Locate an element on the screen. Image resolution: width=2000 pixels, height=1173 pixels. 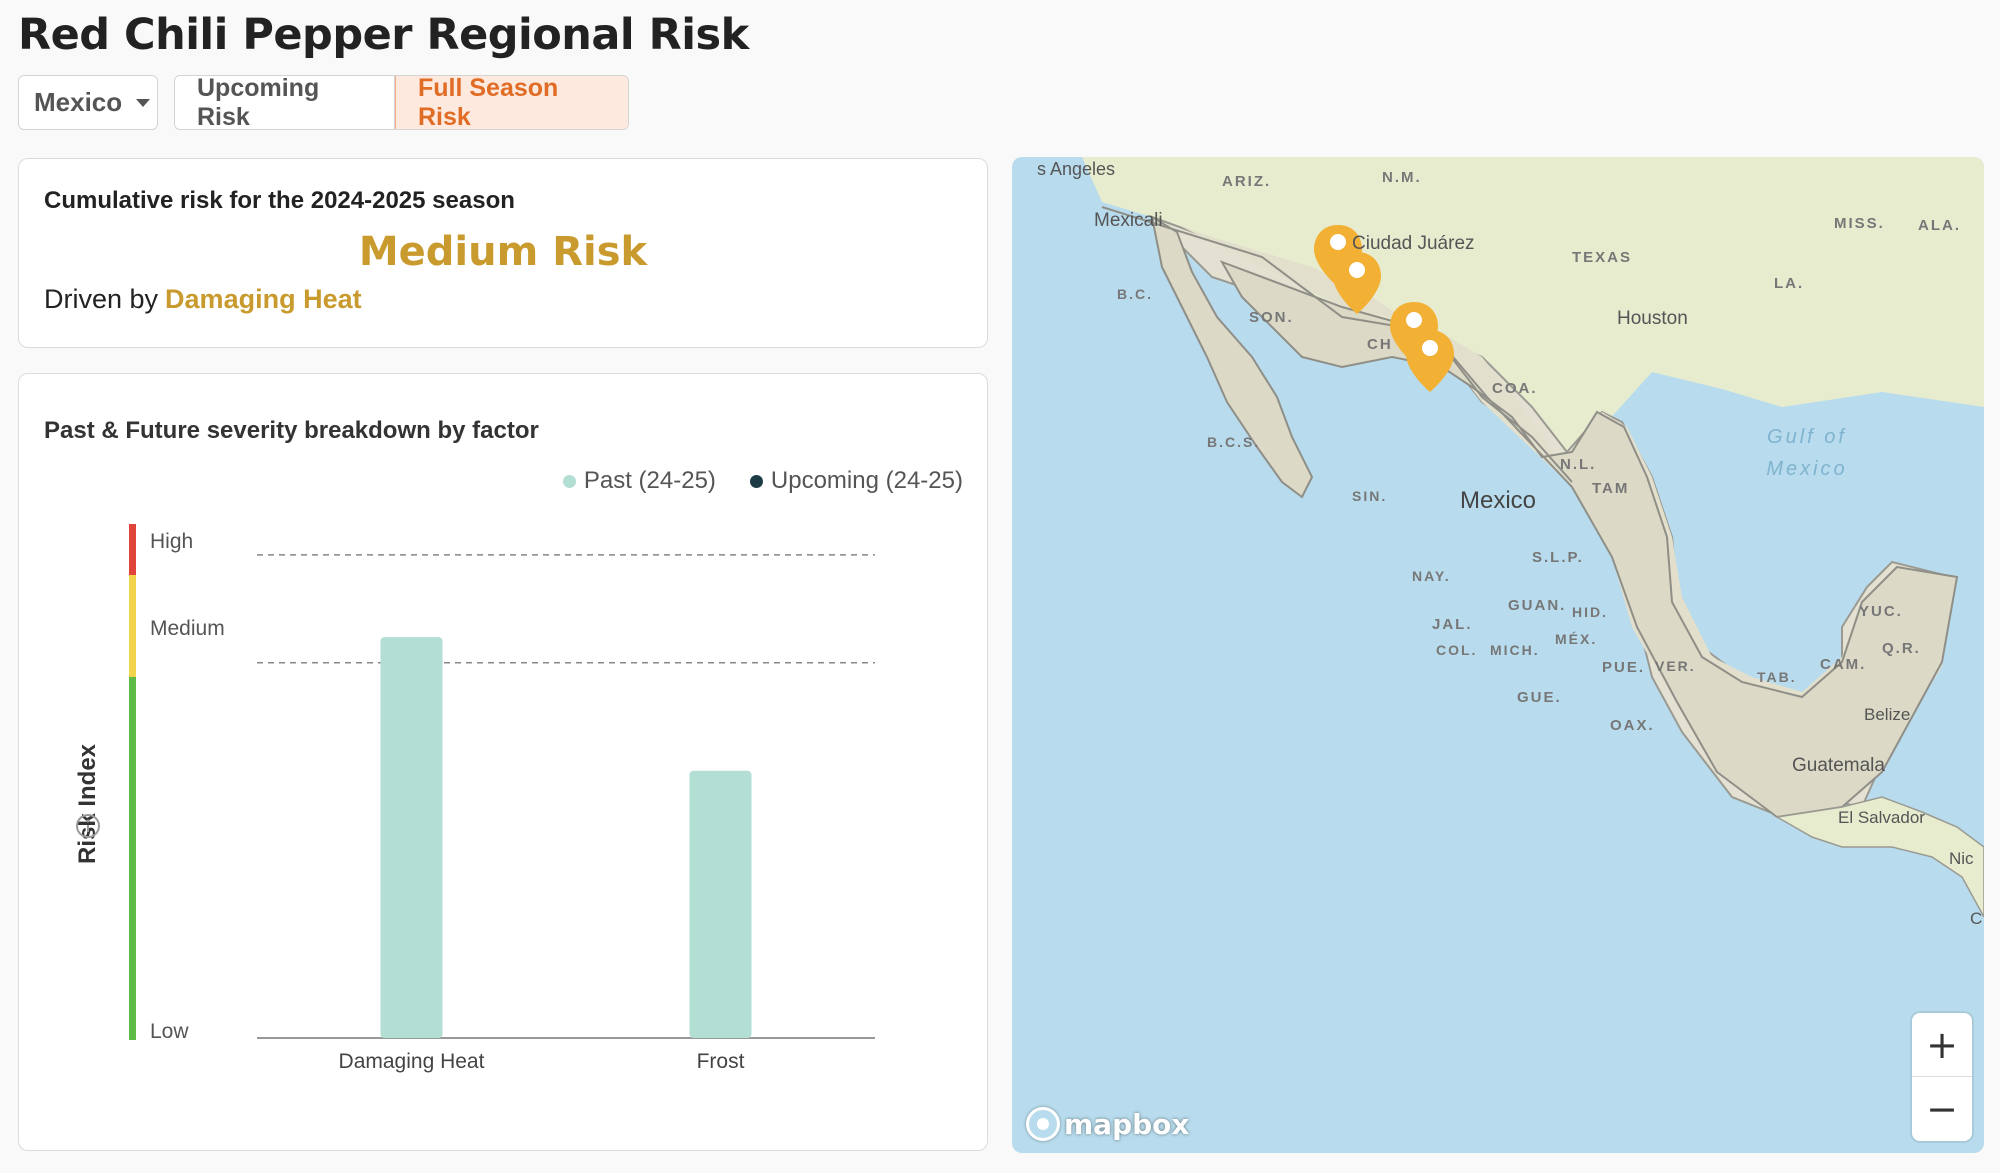
map-label: CAM. is located at coordinates (1843, 664).